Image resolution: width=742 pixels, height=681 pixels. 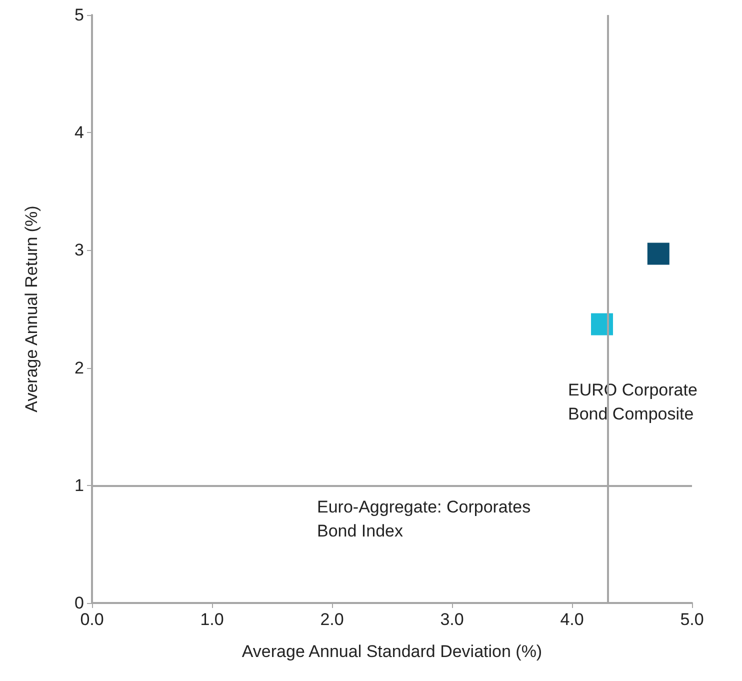 What do you see at coordinates (392, 651) in the screenshot?
I see `x-axis-title: Average Annual Standard Deviation (%)` at bounding box center [392, 651].